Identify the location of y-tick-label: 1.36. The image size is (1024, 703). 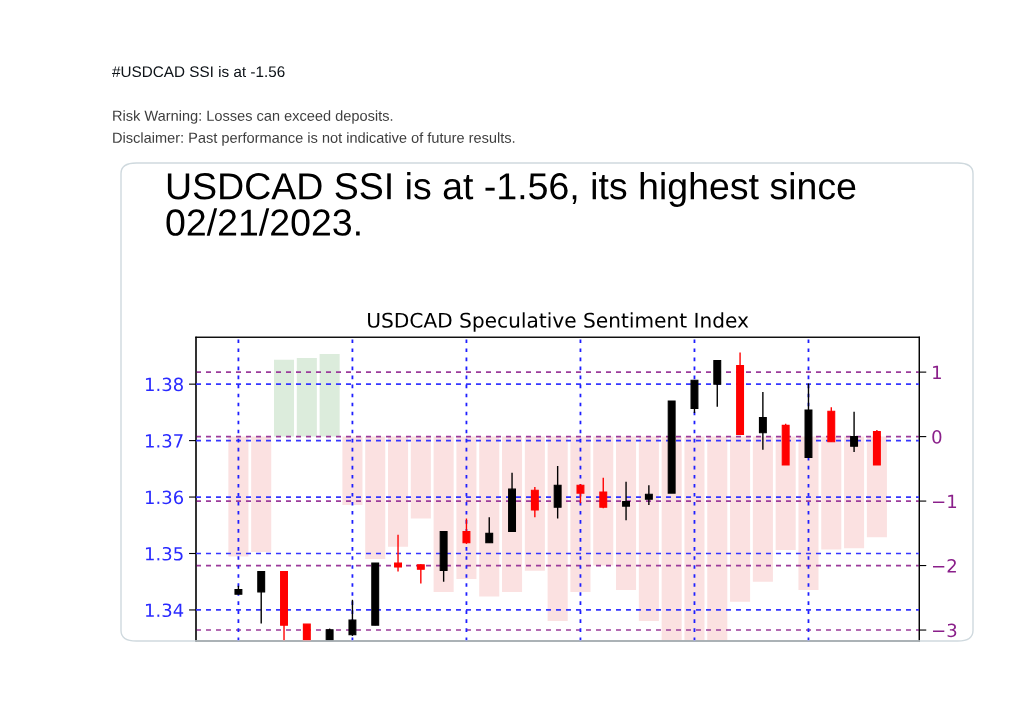
(164, 497).